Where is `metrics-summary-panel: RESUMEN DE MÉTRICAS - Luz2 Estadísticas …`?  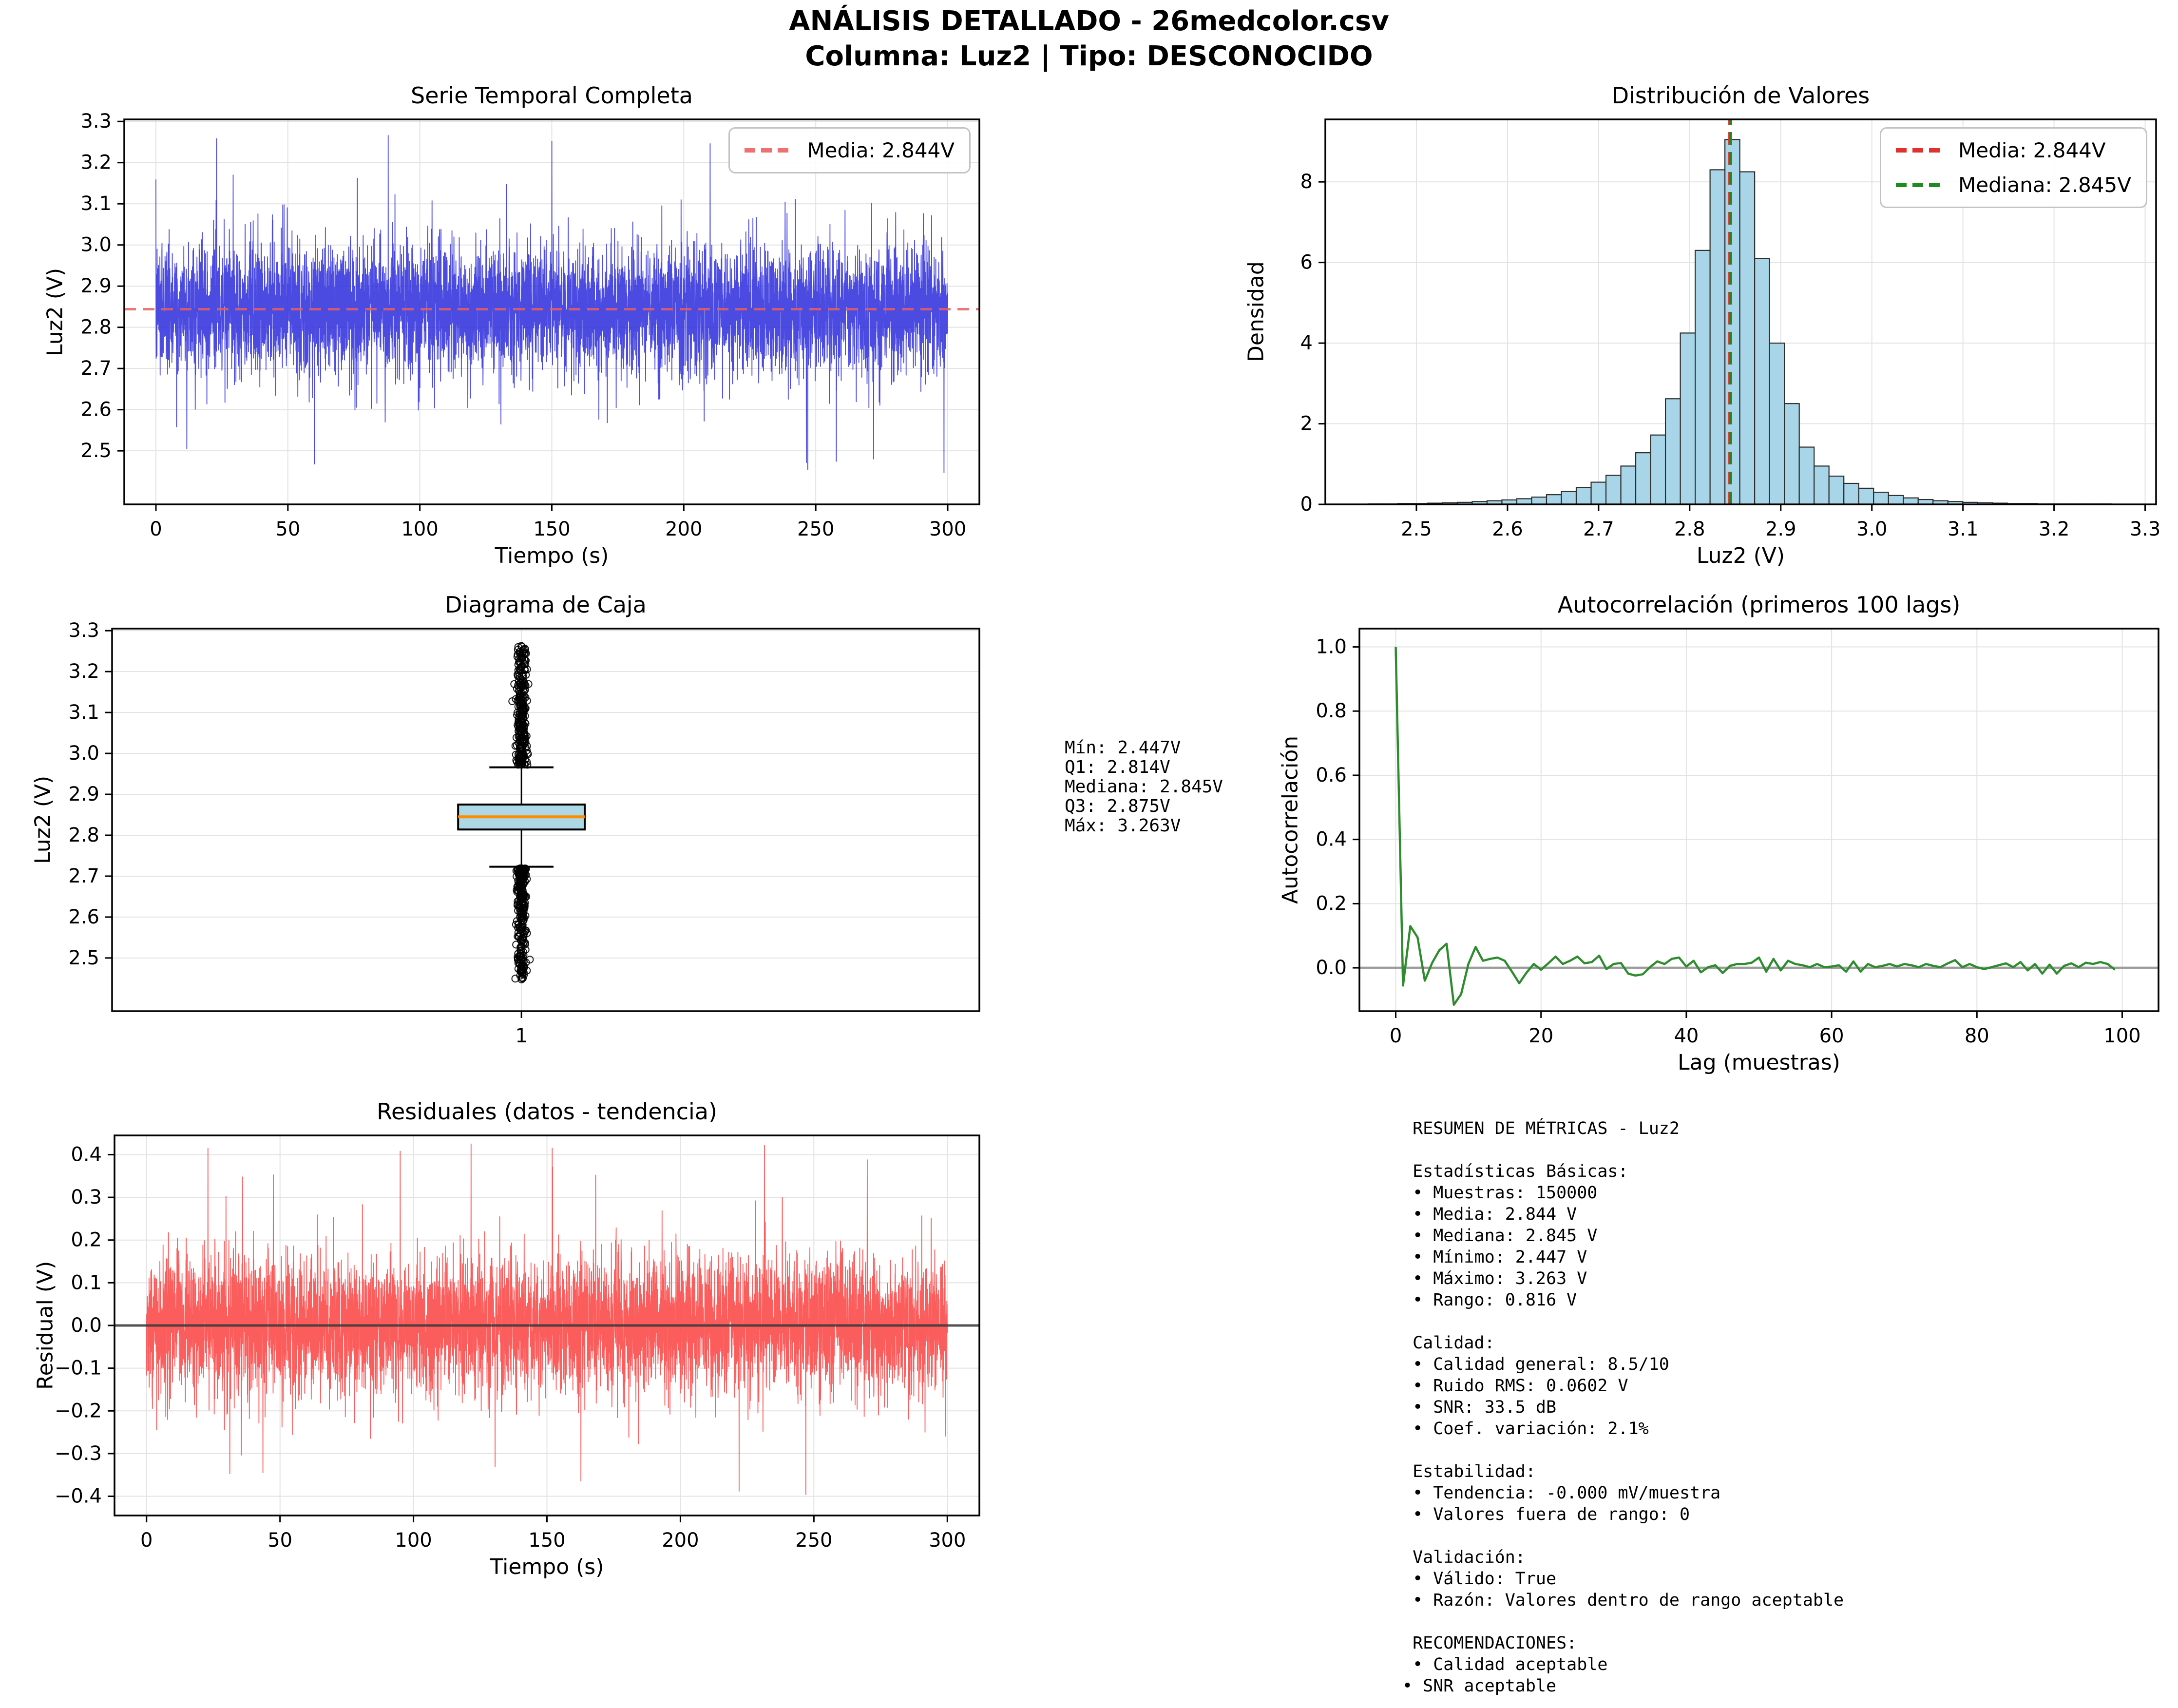 metrics-summary-panel: RESUMEN DE MÉTRICAS - Luz2 Estadísticas … is located at coordinates (1623, 1407).